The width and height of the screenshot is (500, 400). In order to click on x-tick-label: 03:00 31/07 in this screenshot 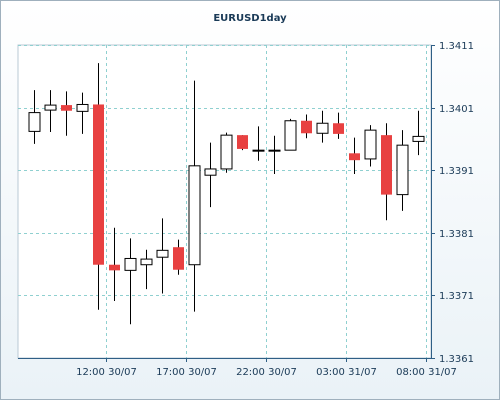, I will do `click(346, 372)`.